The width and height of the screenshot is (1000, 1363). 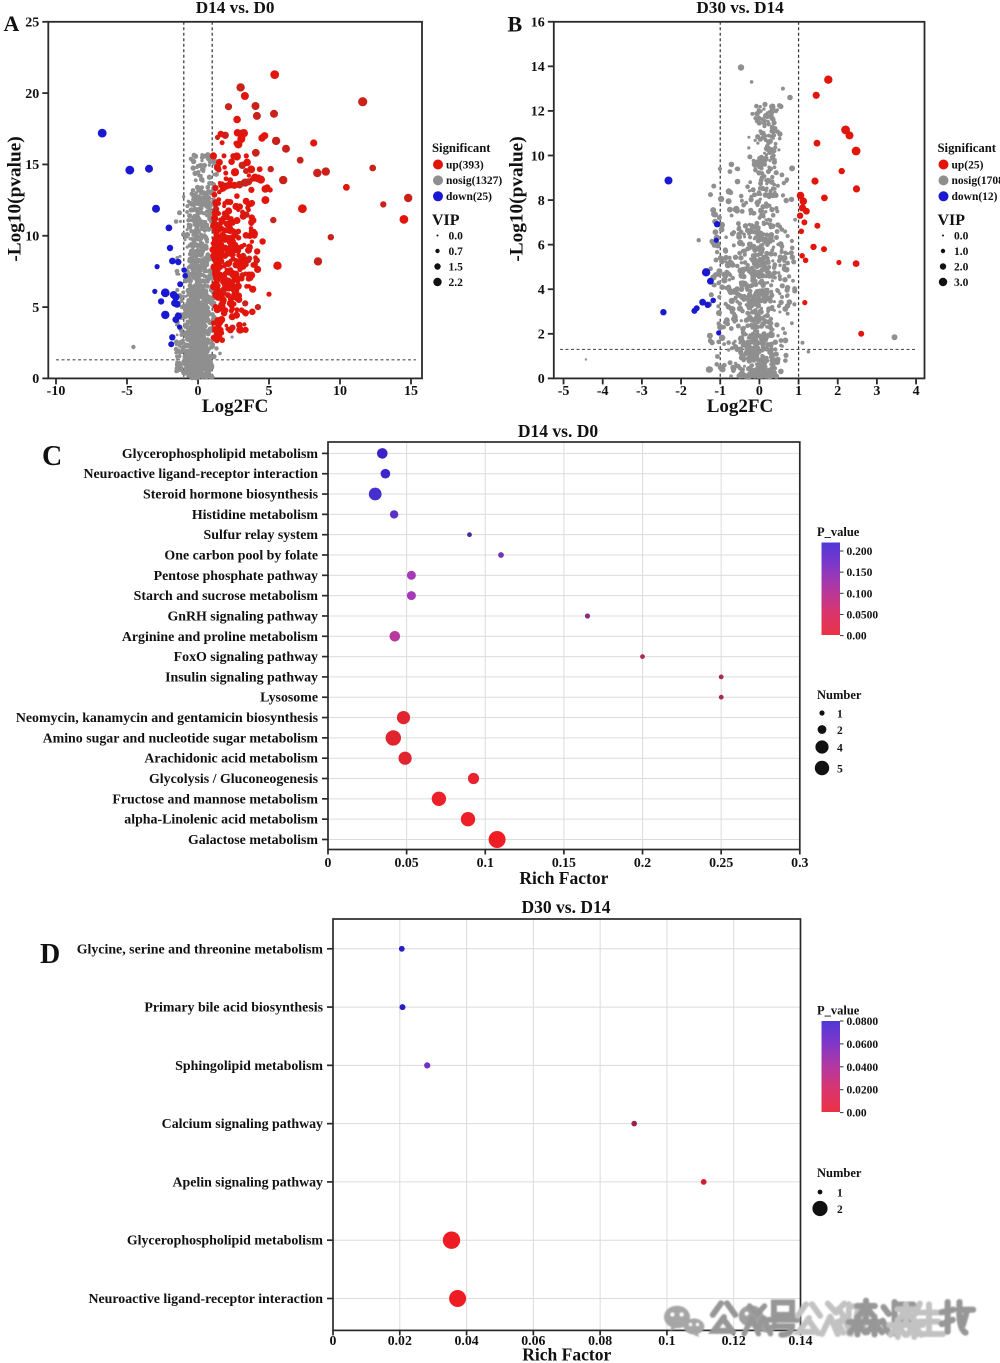 What do you see at coordinates (52, 456) in the screenshot?
I see `svg-text: C` at bounding box center [52, 456].